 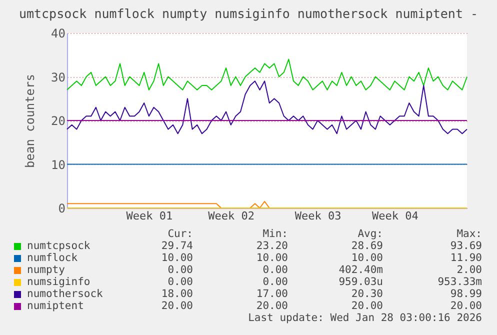 I want to click on x-tick-label: Week 04, so click(x=395, y=216).